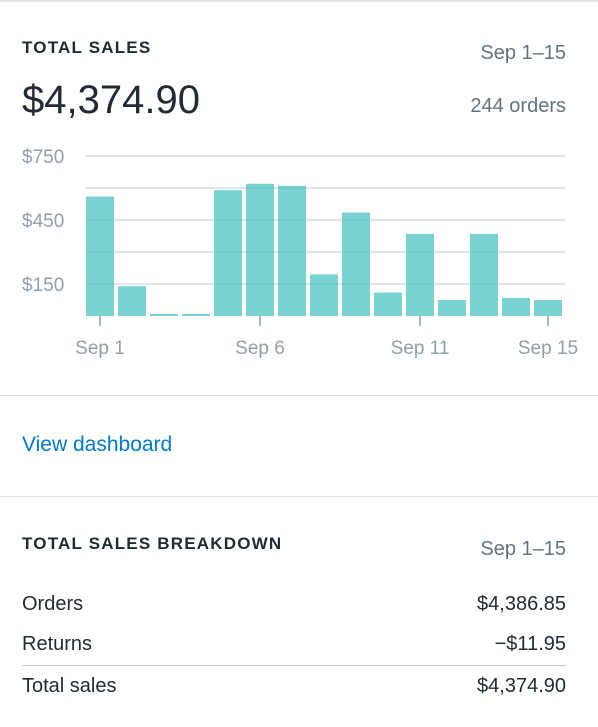  I want to click on returns-value: −$11.95, so click(530, 644).